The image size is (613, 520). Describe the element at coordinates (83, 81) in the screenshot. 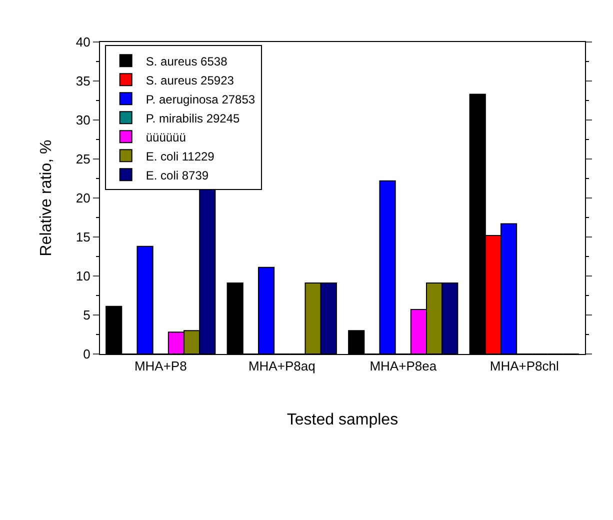

I see `y-tick-label: 35` at that location.